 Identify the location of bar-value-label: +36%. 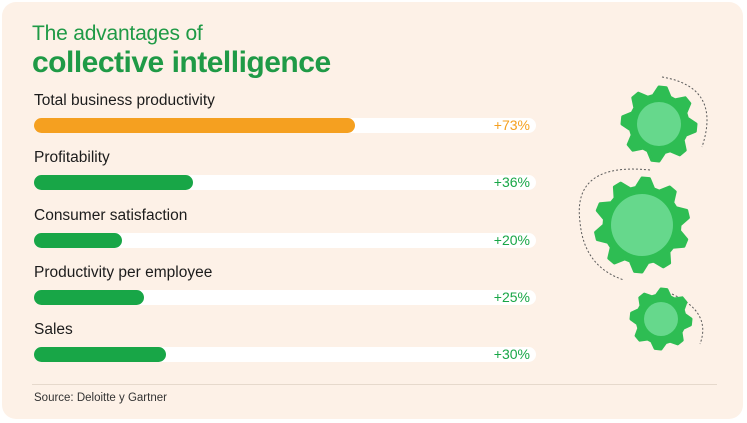
(511, 183).